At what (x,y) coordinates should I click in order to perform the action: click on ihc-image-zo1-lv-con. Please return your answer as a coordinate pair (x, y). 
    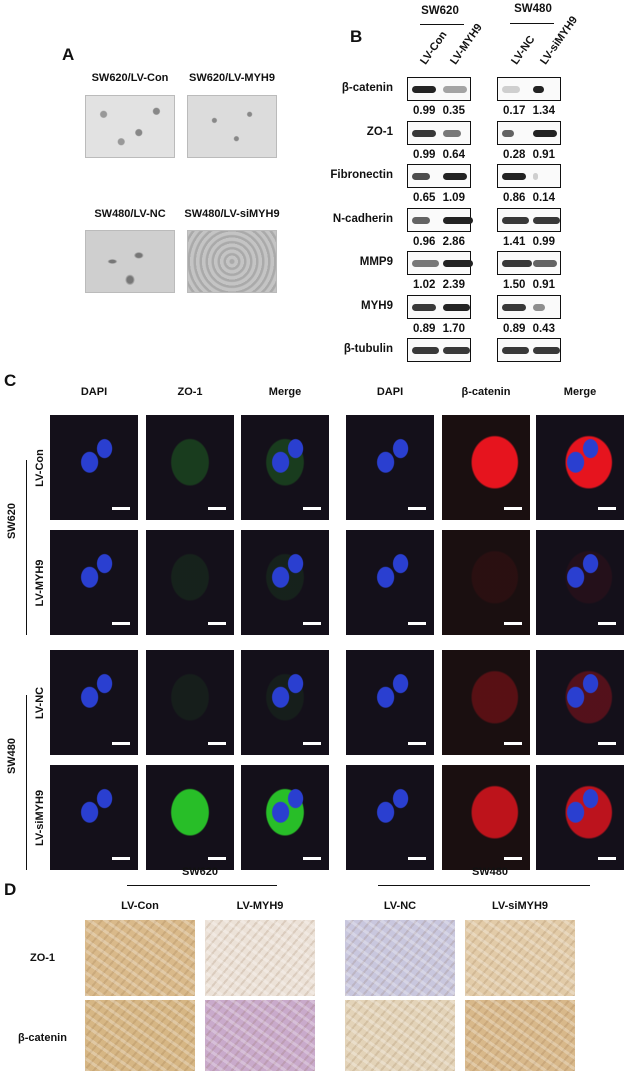
    Looking at the image, I should click on (140, 958).